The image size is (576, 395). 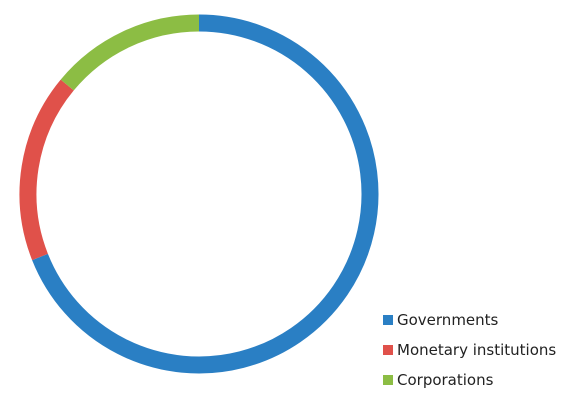 I want to click on legend-item-corporations: Corporations, so click(x=469, y=380).